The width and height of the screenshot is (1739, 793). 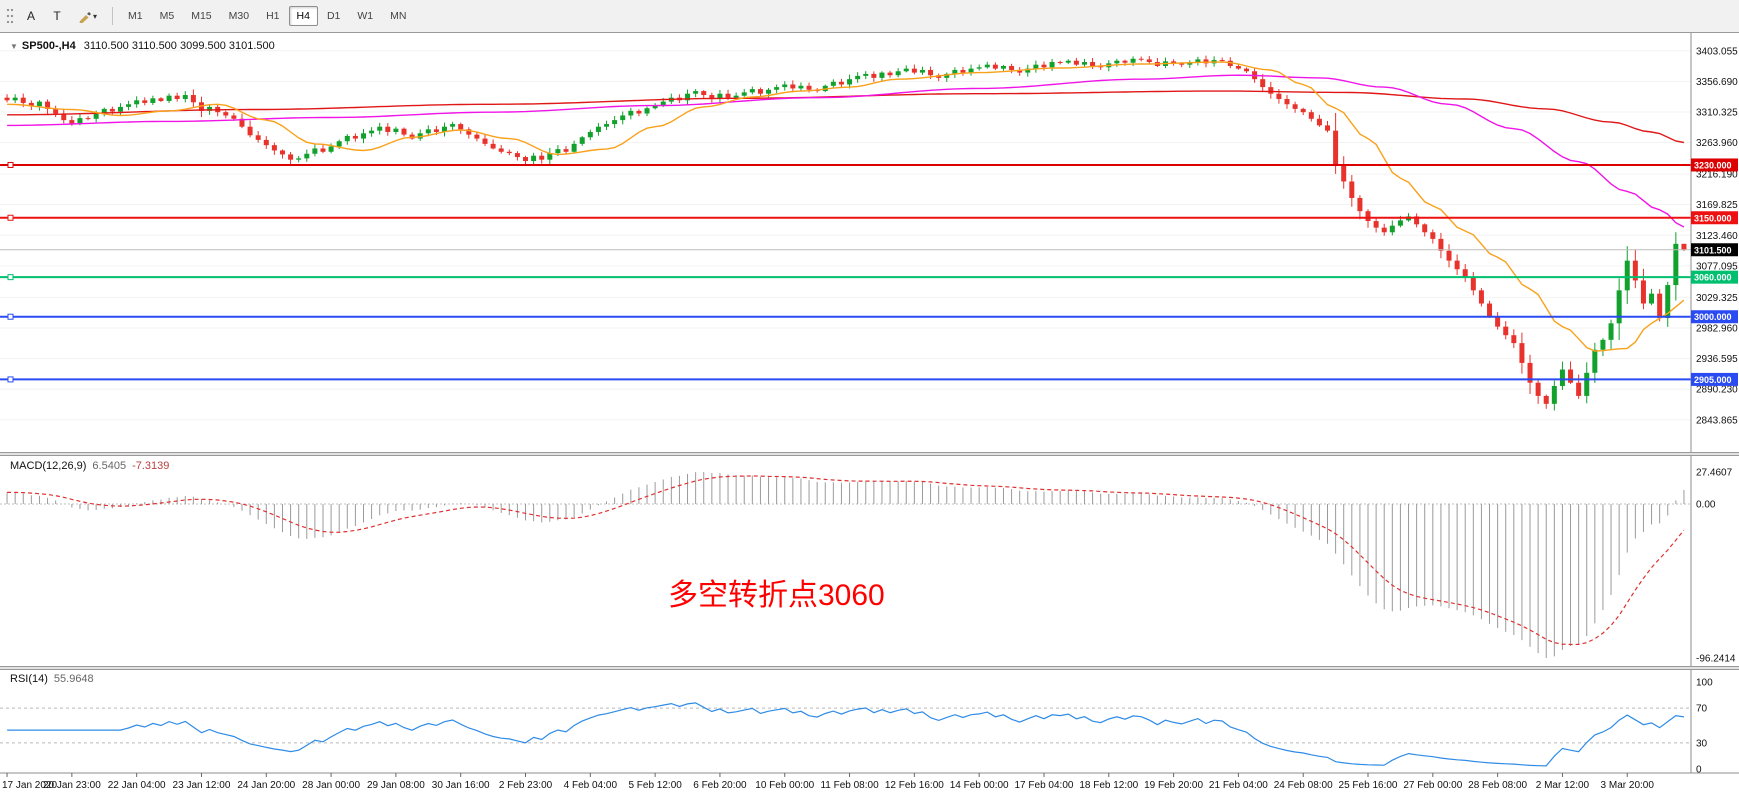 I want to click on time-axis-strip, so click(x=869, y=783).